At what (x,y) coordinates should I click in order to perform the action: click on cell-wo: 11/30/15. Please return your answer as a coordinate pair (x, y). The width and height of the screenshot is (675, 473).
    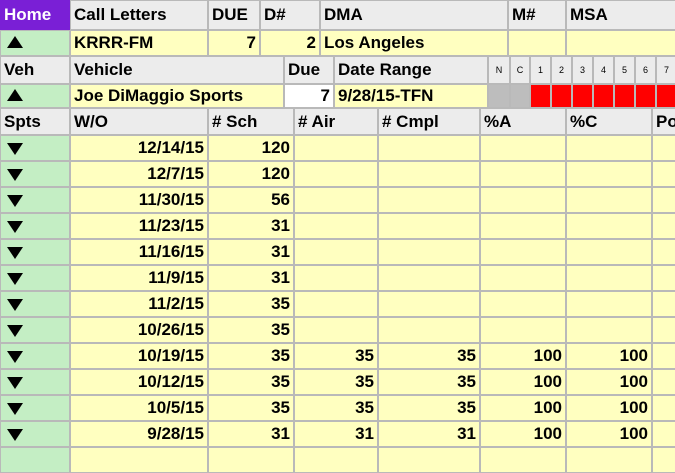
    Looking at the image, I should click on (139, 200).